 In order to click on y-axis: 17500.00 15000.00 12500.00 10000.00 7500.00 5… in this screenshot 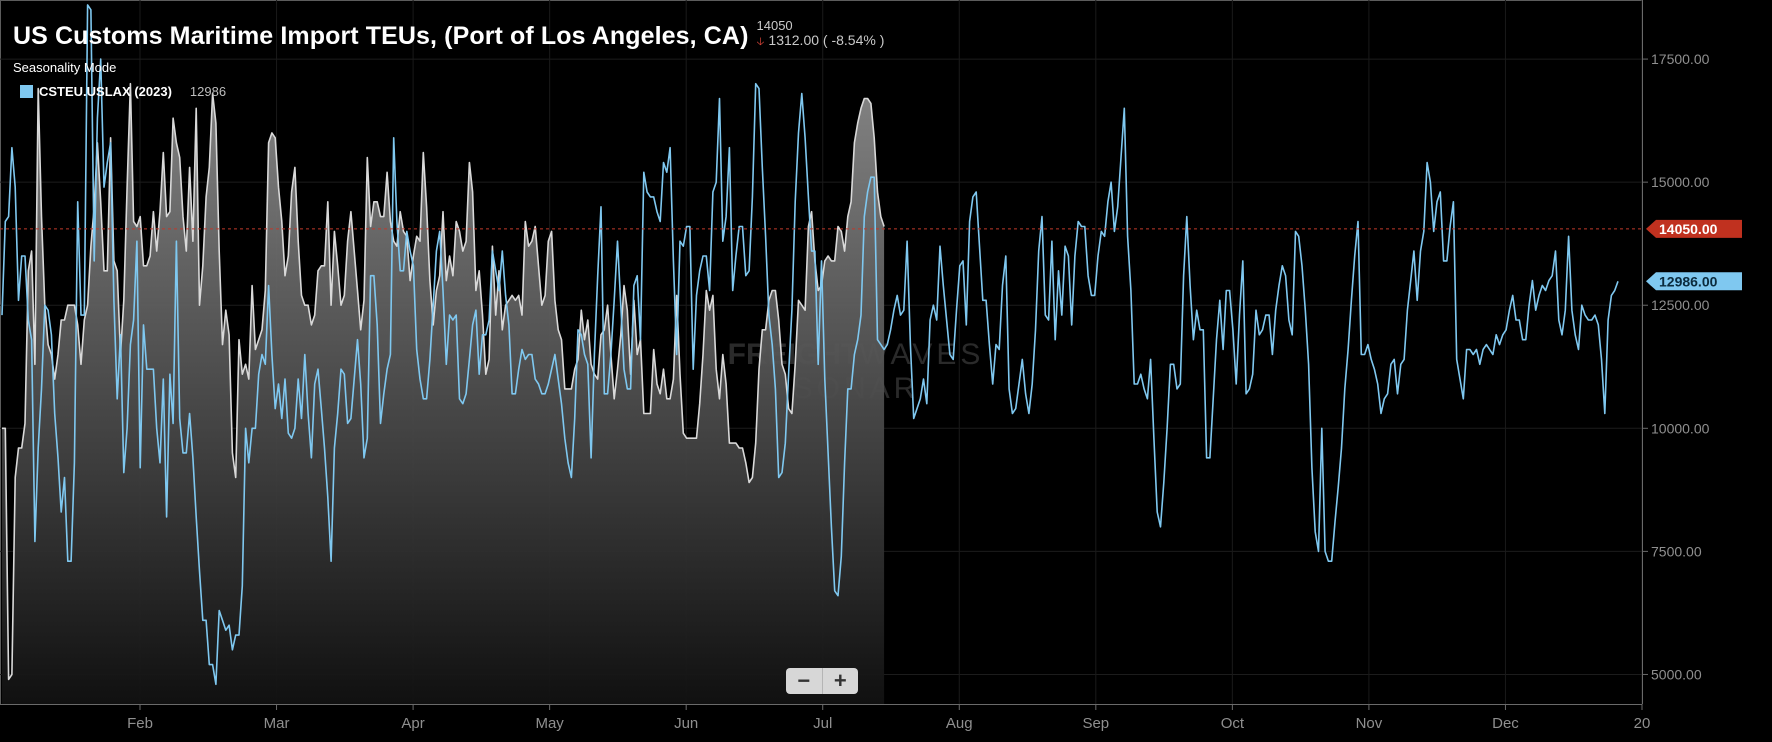, I will do `click(1676, 366)`.